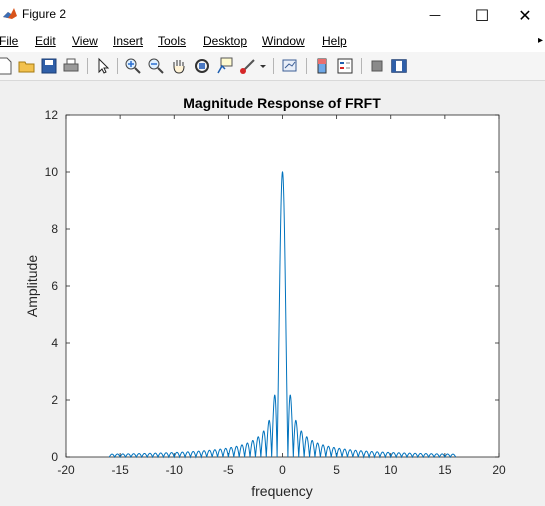  Describe the element at coordinates (52, 172) in the screenshot. I see `y-tick-label: 10` at that location.